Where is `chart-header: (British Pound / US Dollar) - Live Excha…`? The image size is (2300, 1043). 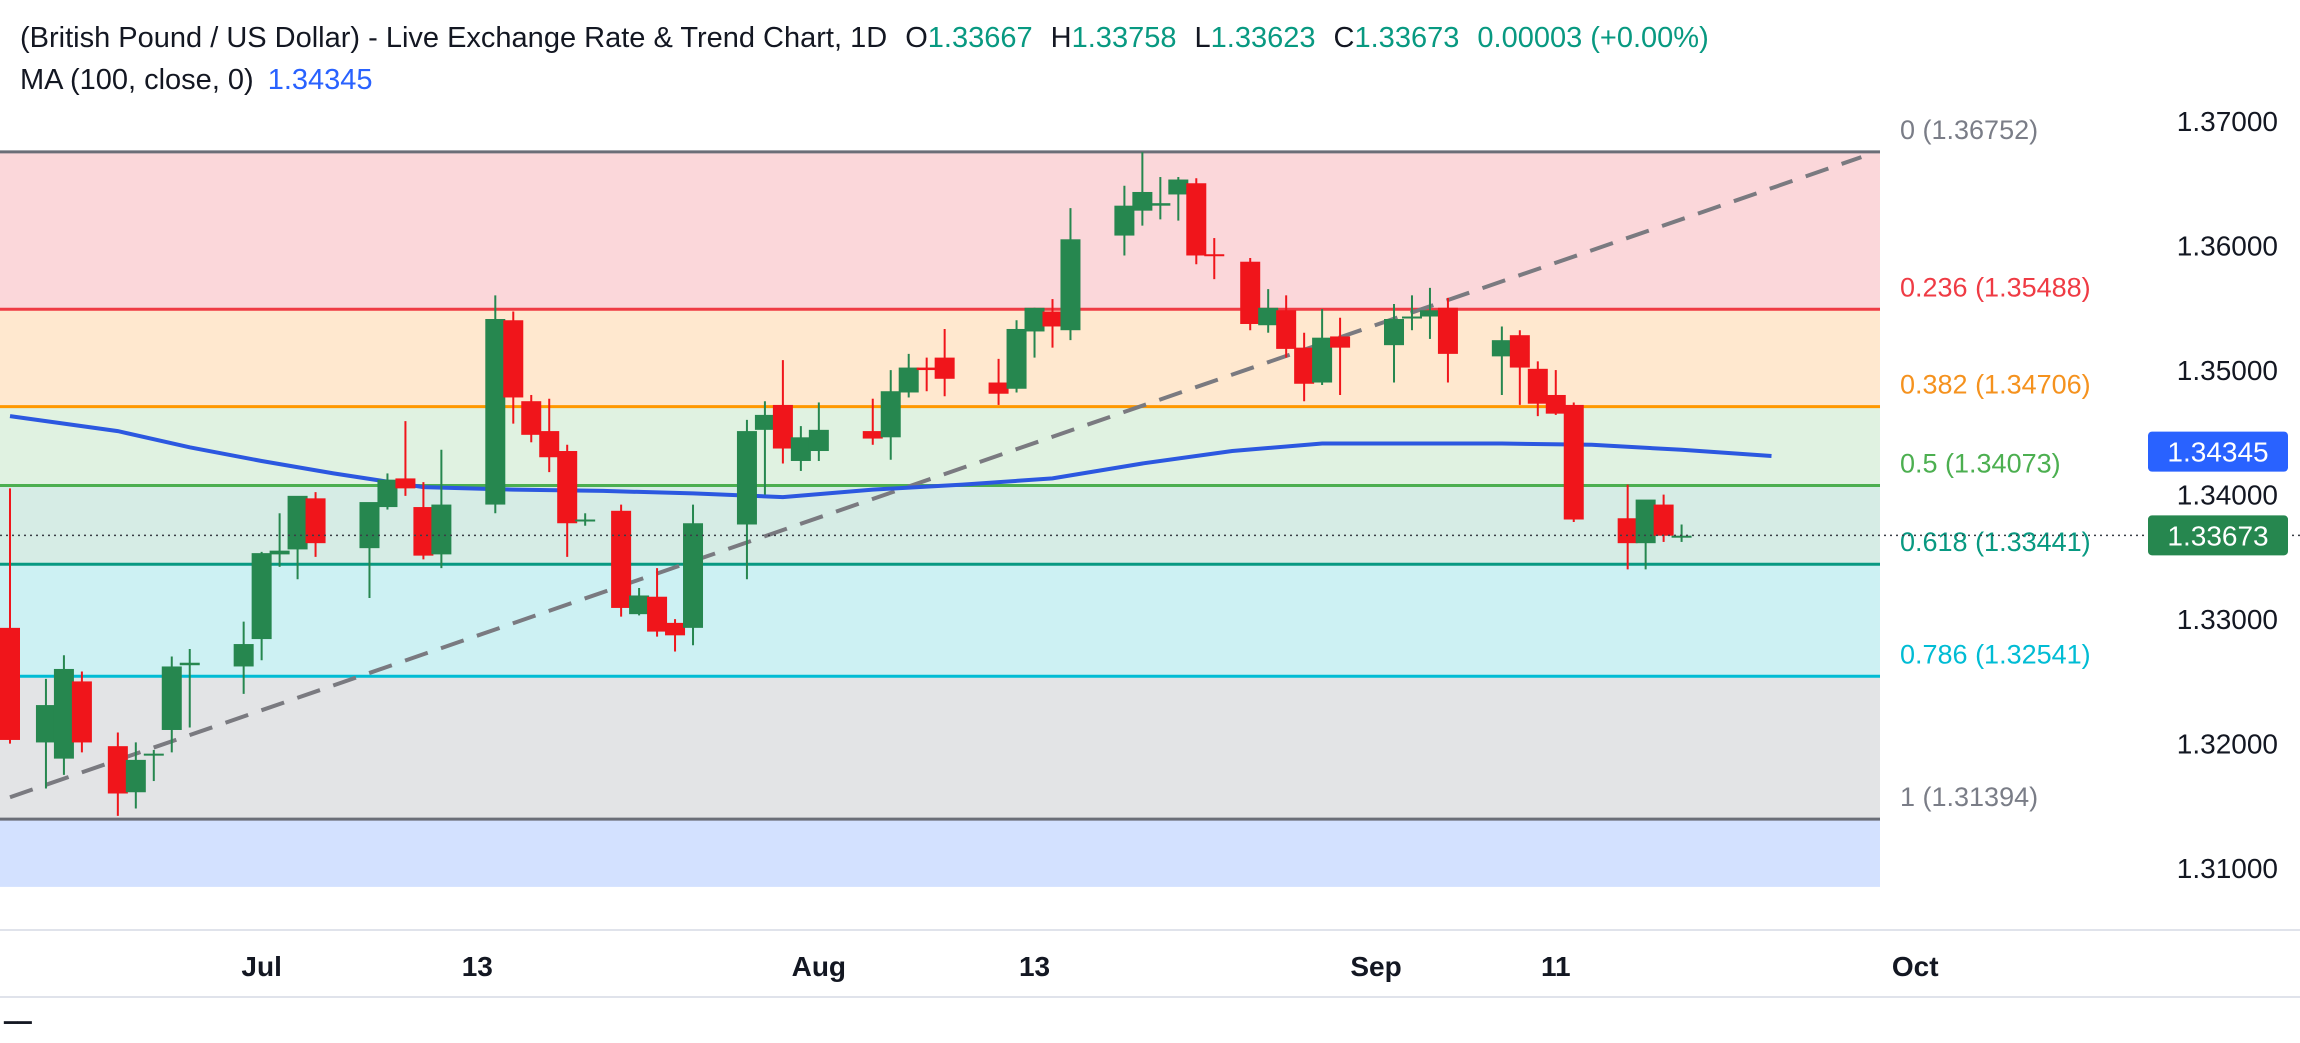 chart-header: (British Pound / US Dollar) - Live Excha… is located at coordinates (864, 38).